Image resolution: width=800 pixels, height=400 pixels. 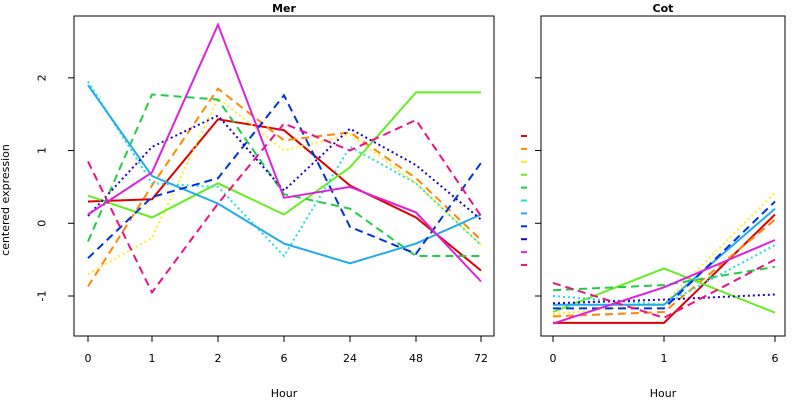 What do you see at coordinates (481, 358) in the screenshot?
I see `x-tick-label: 72` at bounding box center [481, 358].